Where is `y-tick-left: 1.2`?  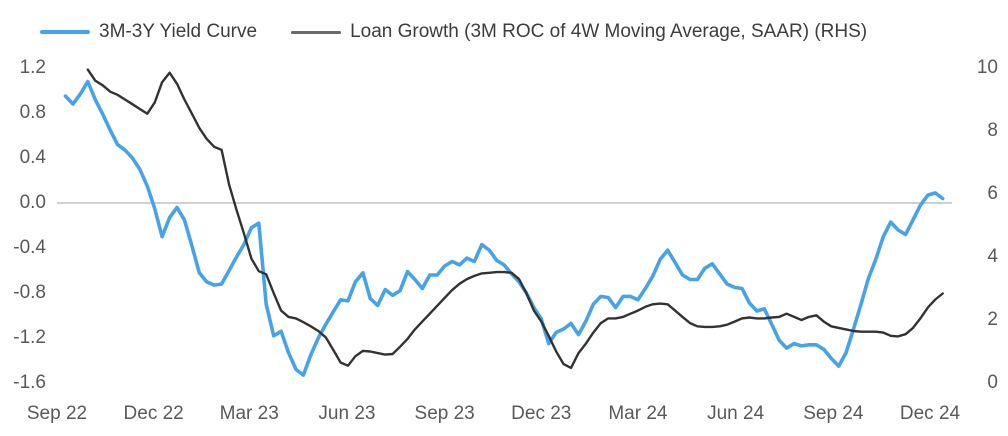 y-tick-left: 1.2 is located at coordinates (32, 67).